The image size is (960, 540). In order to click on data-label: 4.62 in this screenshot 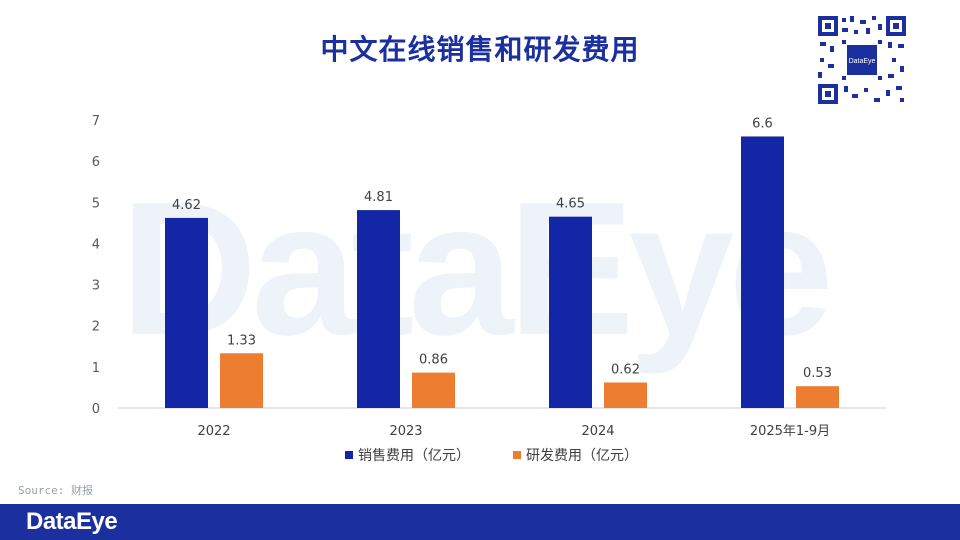, I will do `click(186, 205)`.